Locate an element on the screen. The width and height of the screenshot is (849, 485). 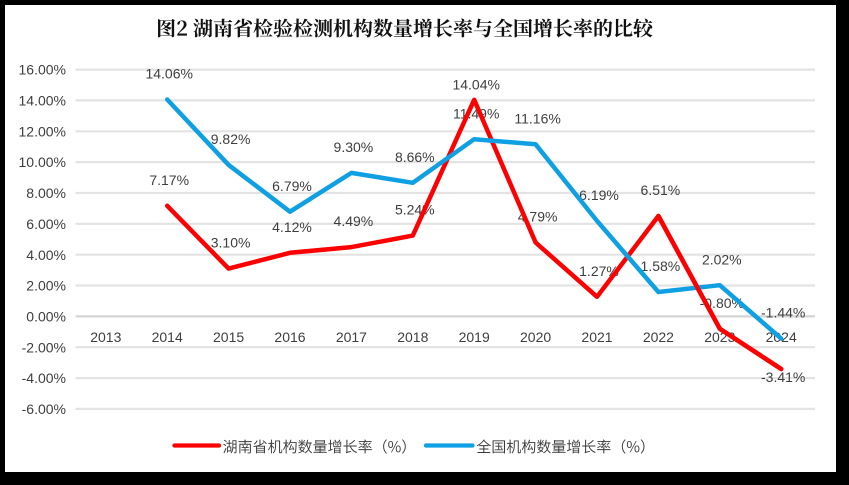
svg-text: 1.58% is located at coordinates (661, 266).